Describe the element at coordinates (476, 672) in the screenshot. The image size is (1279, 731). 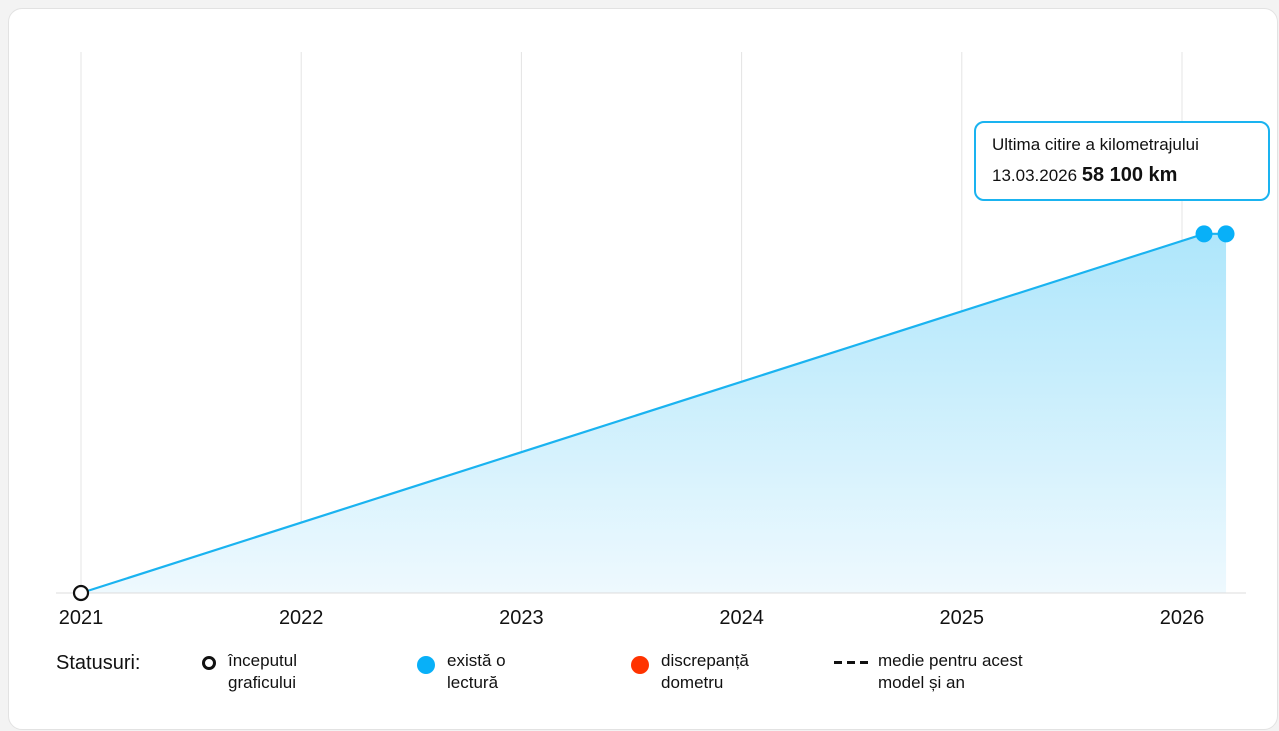
I see `legend-label: există o lectură` at that location.